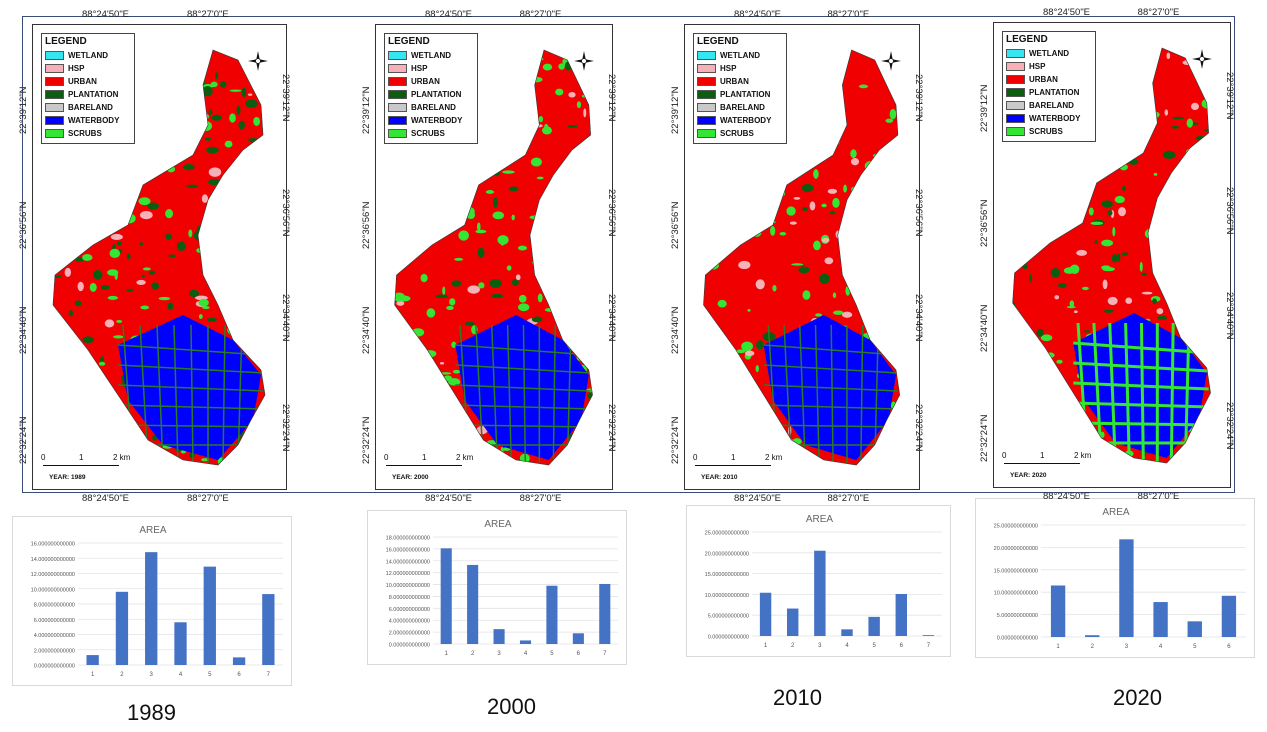 This screenshot has width=1267, height=732. Describe the element at coordinates (740, 55) in the screenshot. I see `legend-label: WETLAND` at that location.